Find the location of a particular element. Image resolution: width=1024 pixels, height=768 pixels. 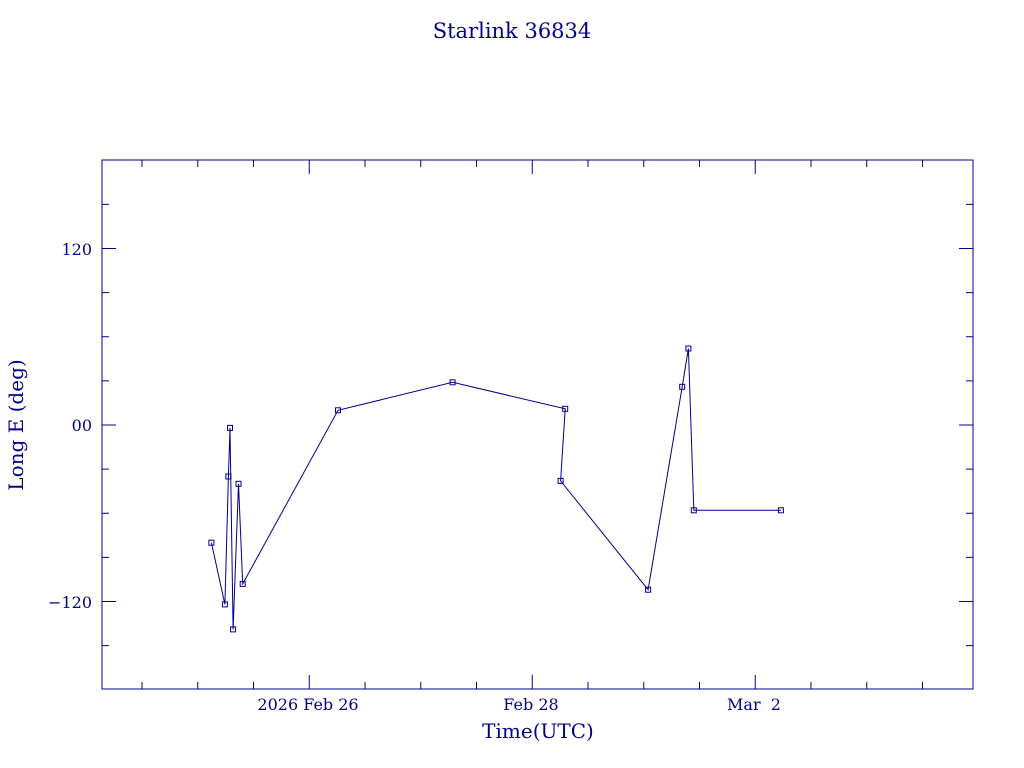

y-tick-label: 00 is located at coordinates (82, 425).